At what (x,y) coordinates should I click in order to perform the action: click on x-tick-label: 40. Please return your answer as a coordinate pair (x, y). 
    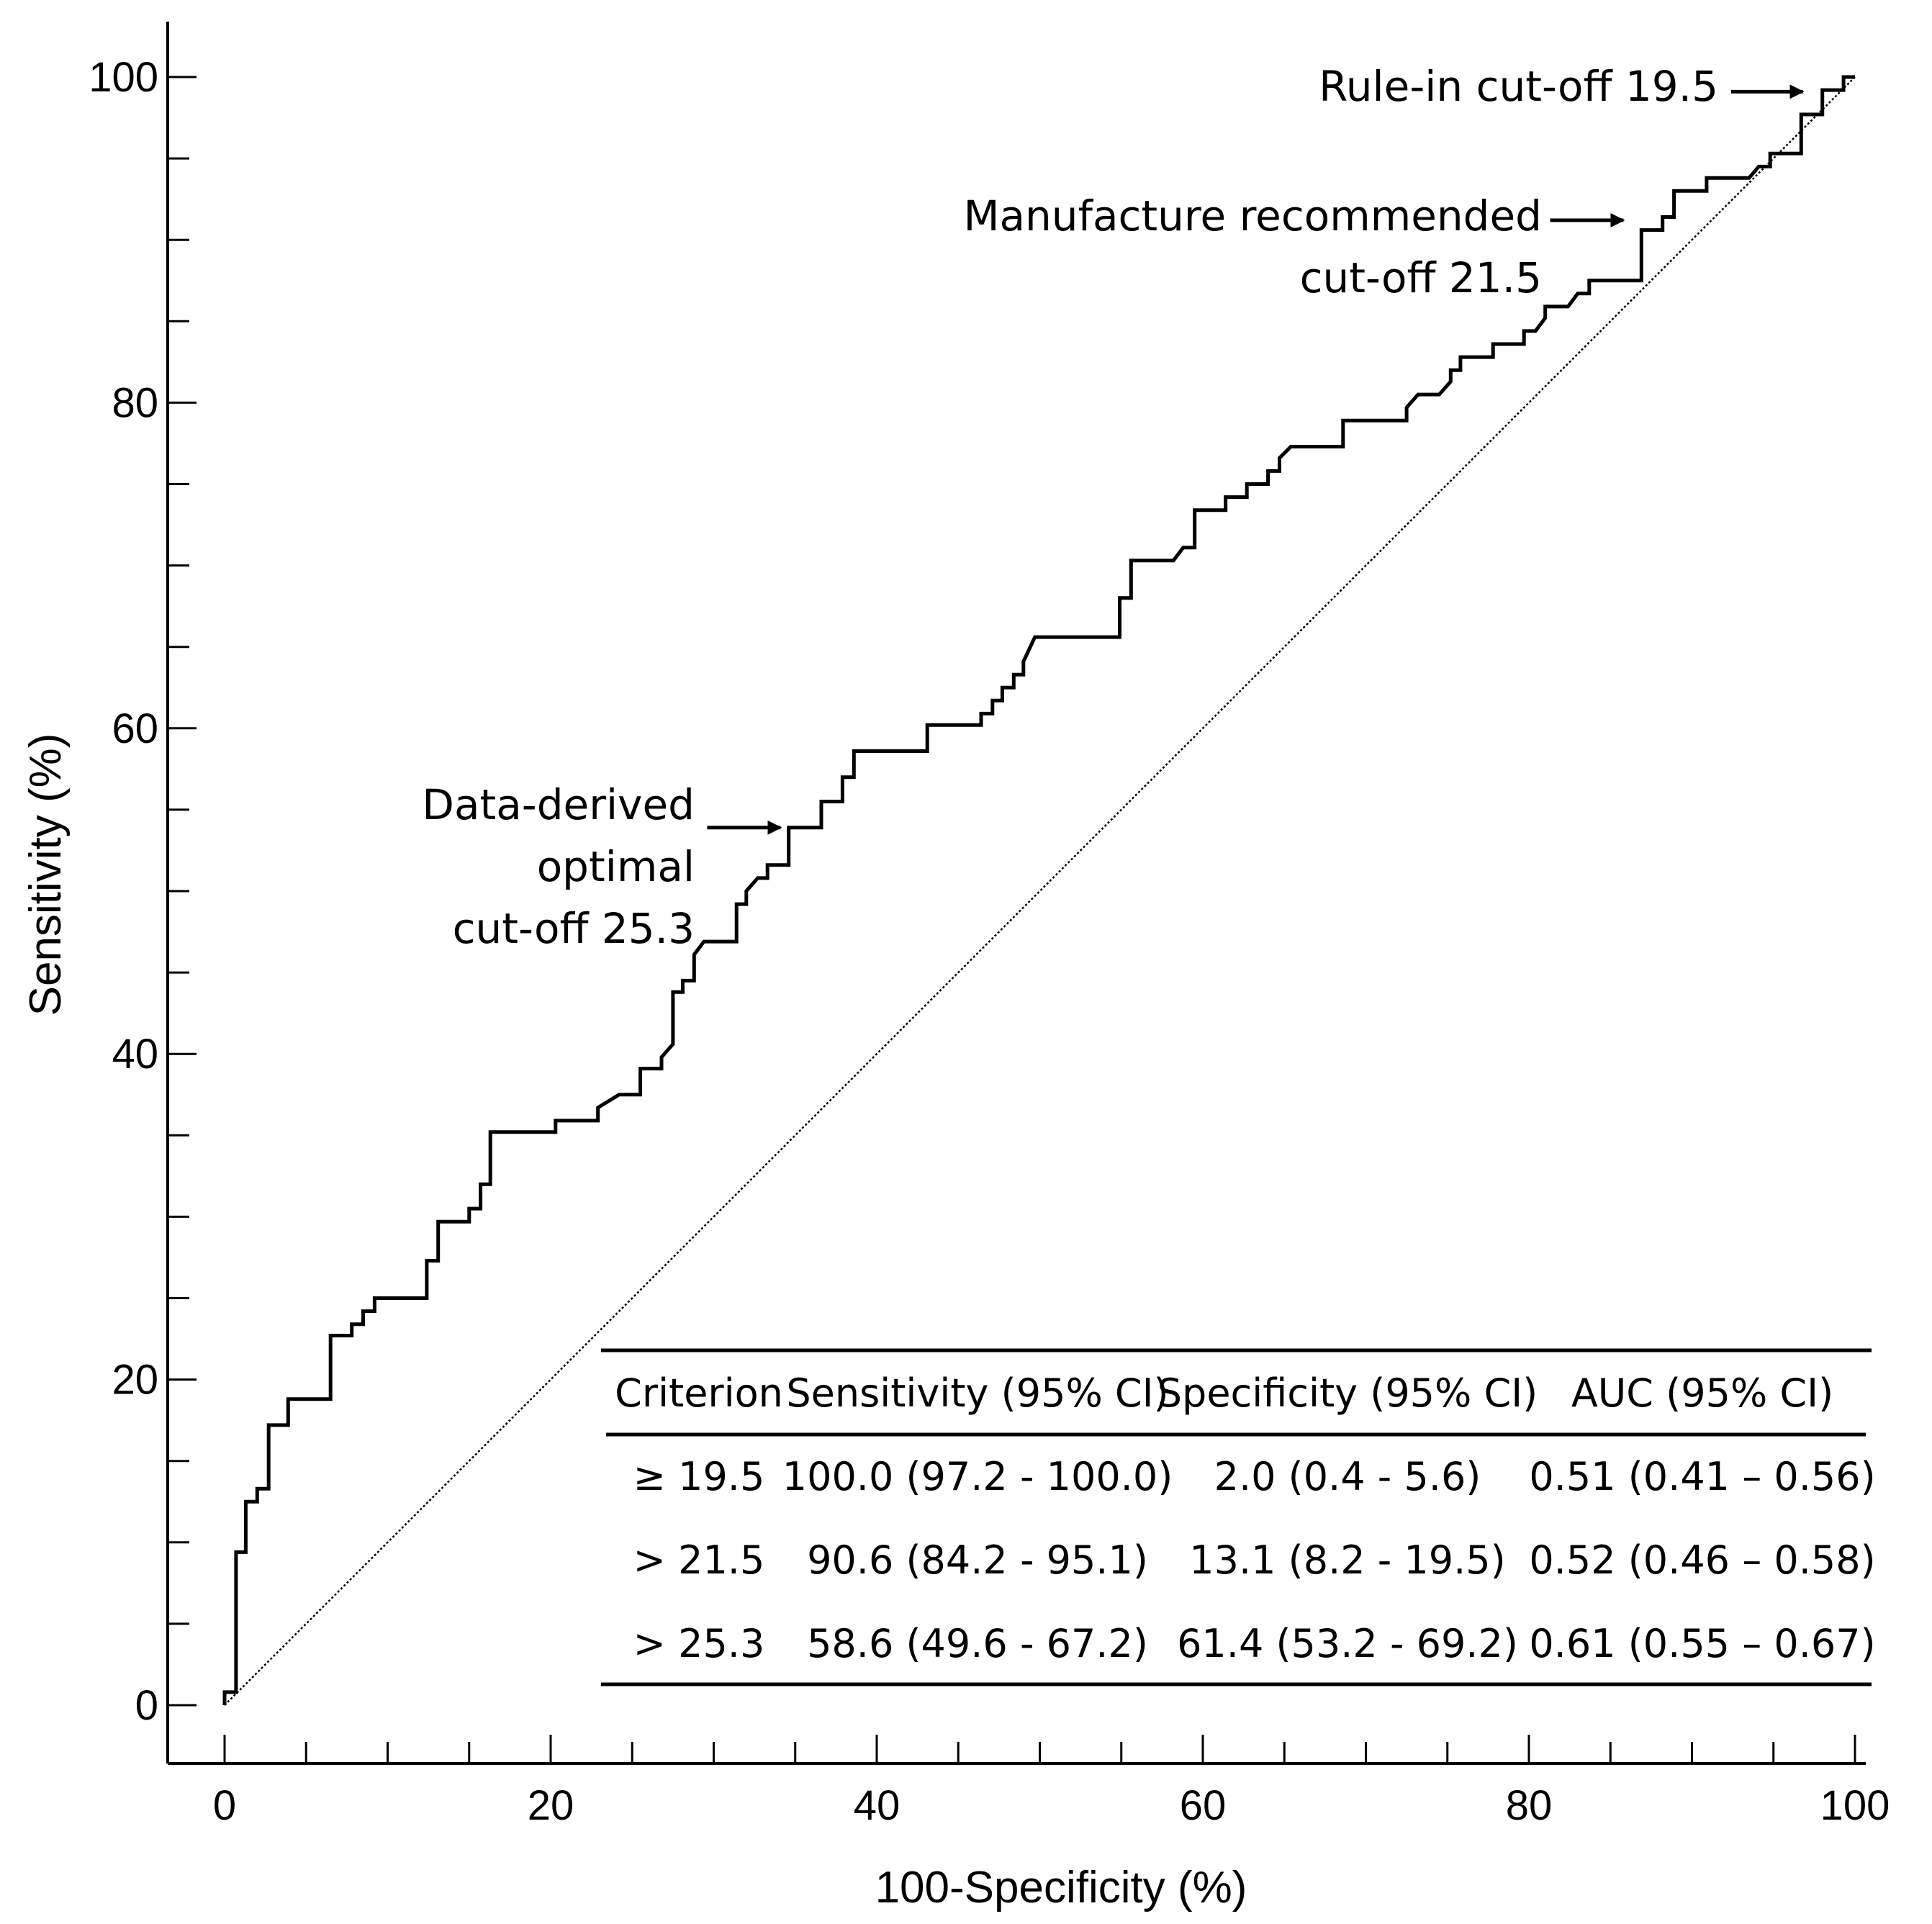
    Looking at the image, I should click on (877, 1806).